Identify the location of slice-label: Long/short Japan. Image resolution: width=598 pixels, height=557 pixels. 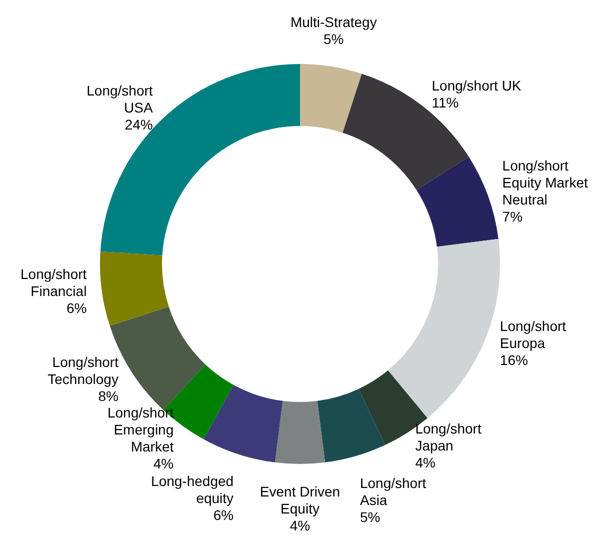
(448, 437).